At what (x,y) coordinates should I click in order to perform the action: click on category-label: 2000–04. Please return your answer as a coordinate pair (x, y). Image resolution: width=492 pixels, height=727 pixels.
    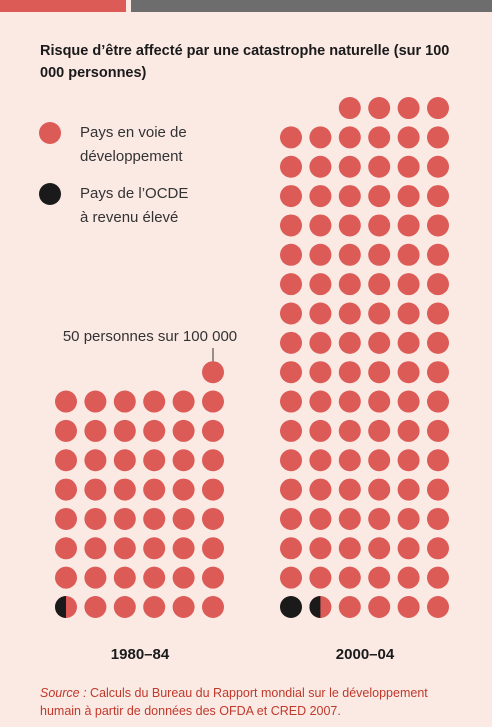
    Looking at the image, I should click on (365, 654).